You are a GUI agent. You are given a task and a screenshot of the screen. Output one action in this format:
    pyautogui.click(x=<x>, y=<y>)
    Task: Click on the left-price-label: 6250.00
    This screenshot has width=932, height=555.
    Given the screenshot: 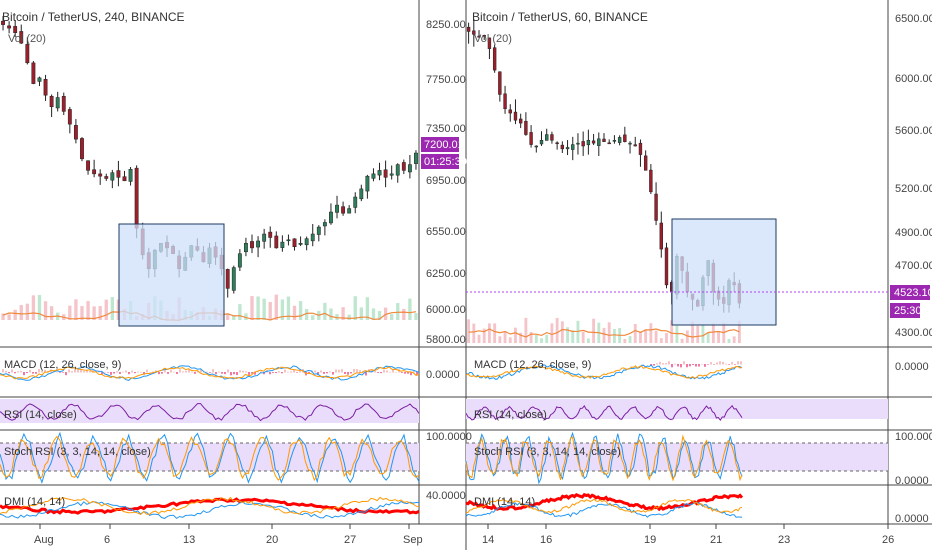 What is the action you would take?
    pyautogui.click(x=446, y=274)
    